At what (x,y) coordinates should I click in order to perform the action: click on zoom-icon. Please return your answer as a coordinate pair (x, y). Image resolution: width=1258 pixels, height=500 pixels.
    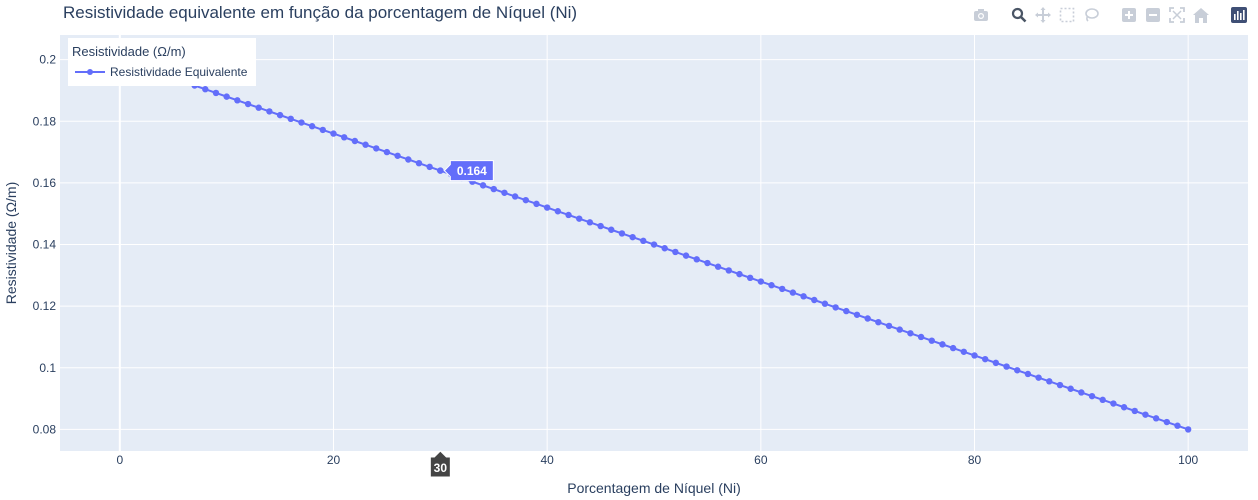
    Looking at the image, I should click on (1019, 15).